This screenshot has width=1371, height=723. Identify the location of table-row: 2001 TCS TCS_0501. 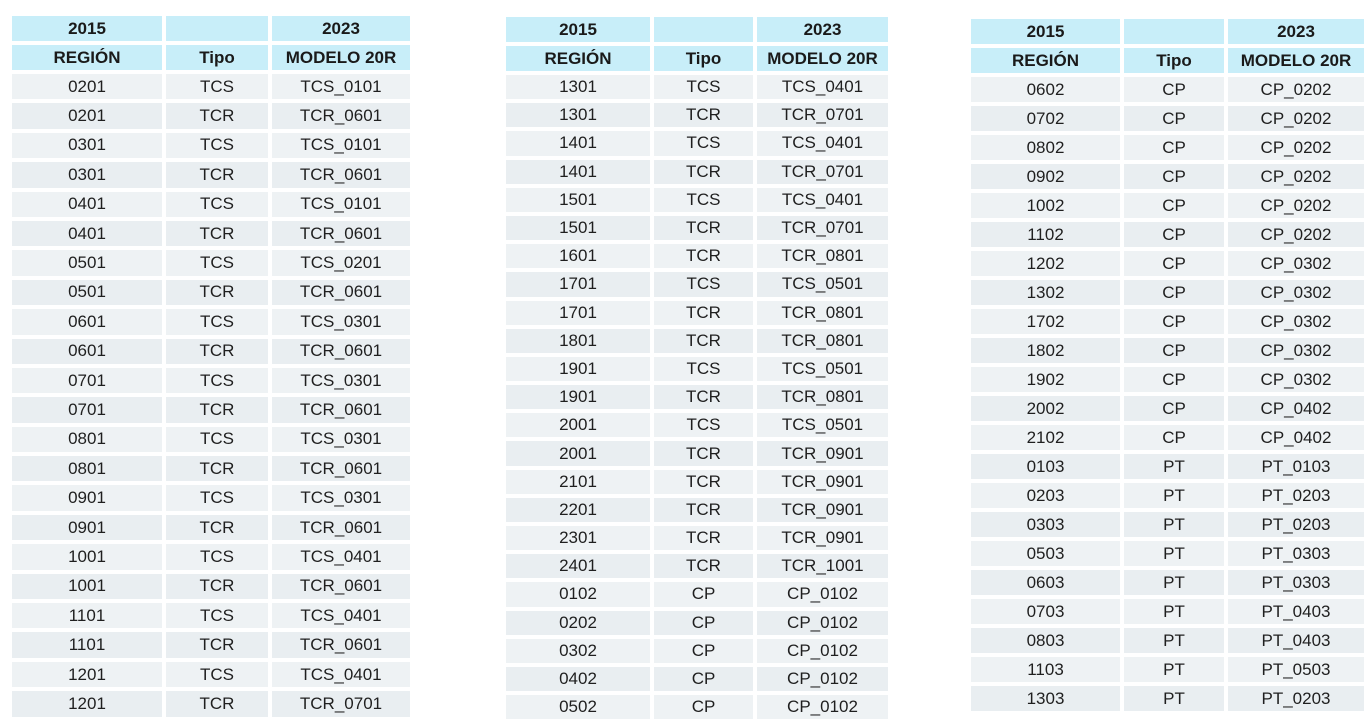
(698, 426).